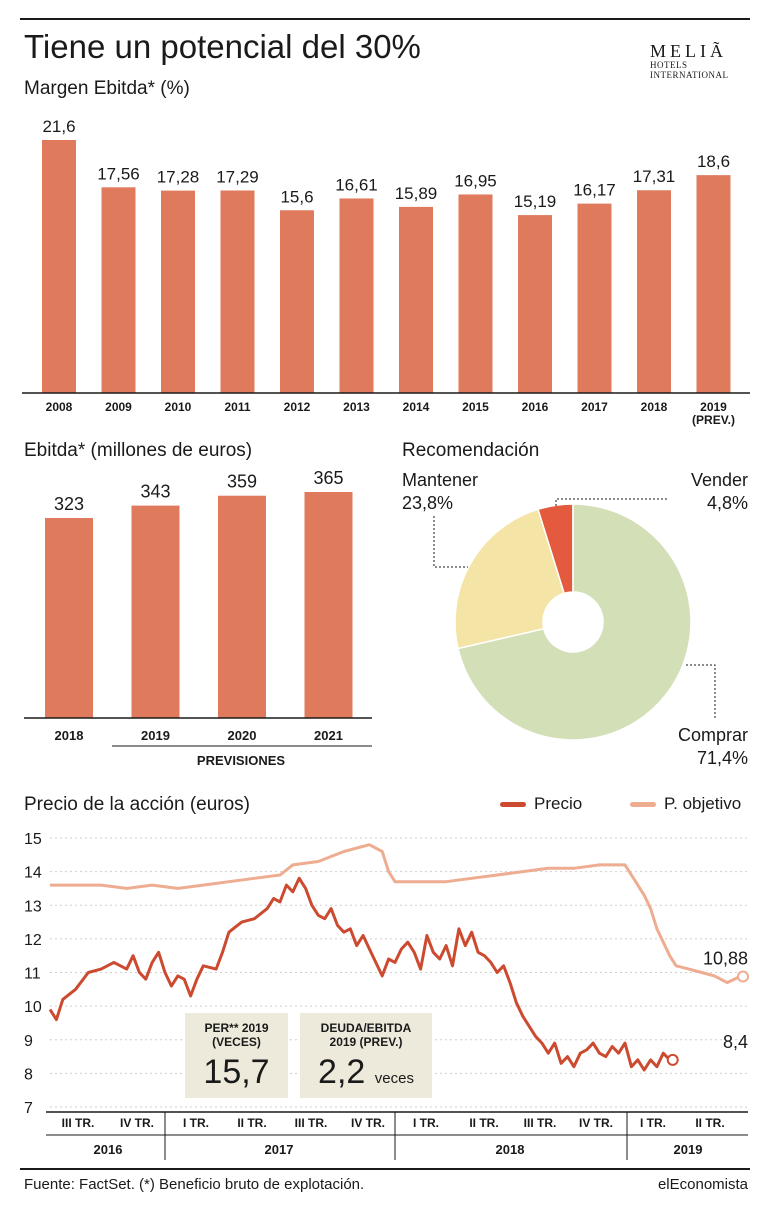  I want to click on margin-chart-title: Margen Ebitda* (%), so click(107, 88).